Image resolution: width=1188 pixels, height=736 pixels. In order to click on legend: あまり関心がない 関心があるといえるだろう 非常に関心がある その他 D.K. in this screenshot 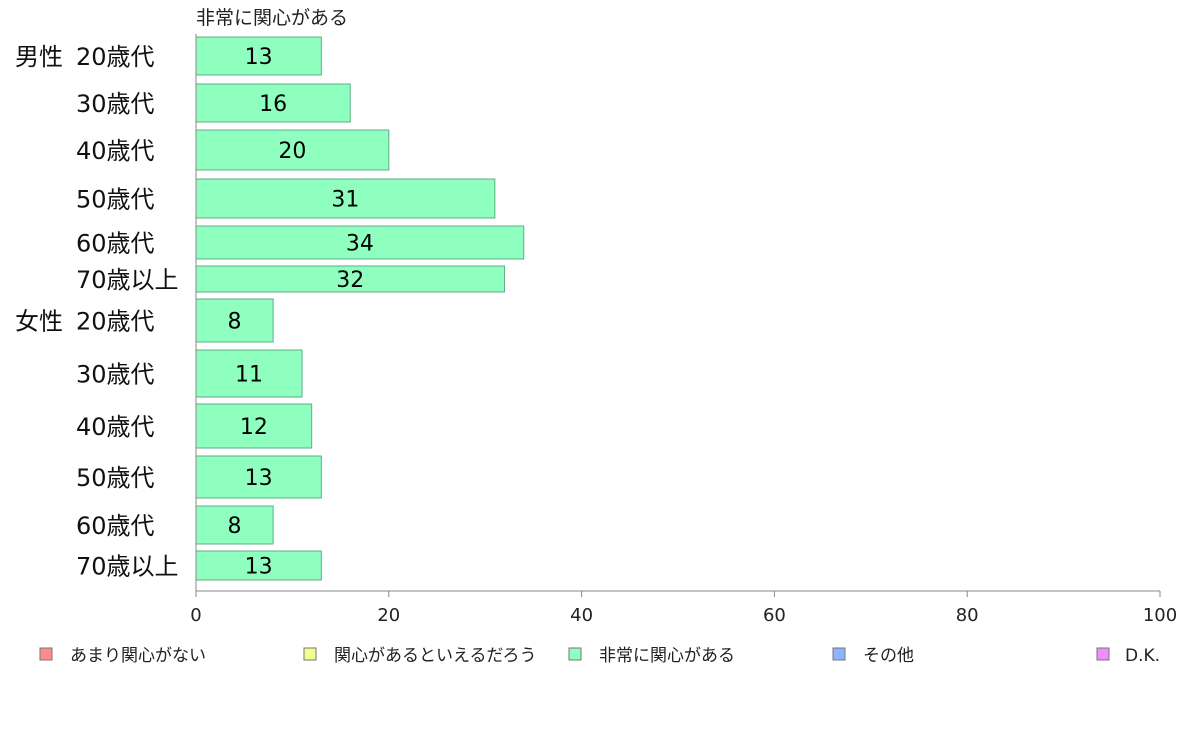, I will do `click(599, 656)`.